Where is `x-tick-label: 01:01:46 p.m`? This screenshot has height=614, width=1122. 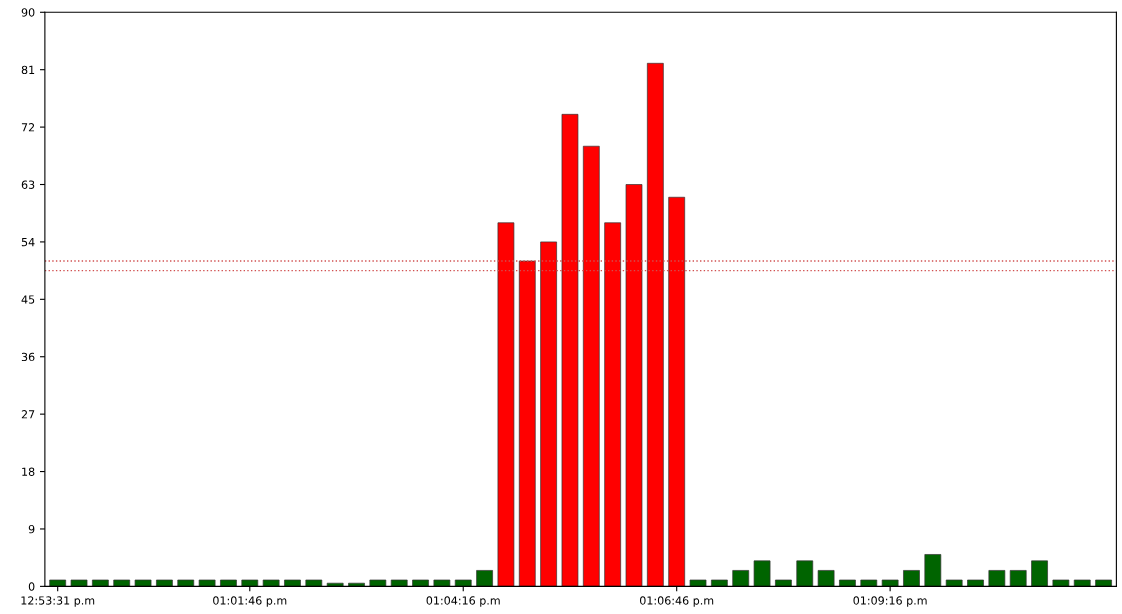
x-tick-label: 01:01:46 p.m is located at coordinates (250, 601).